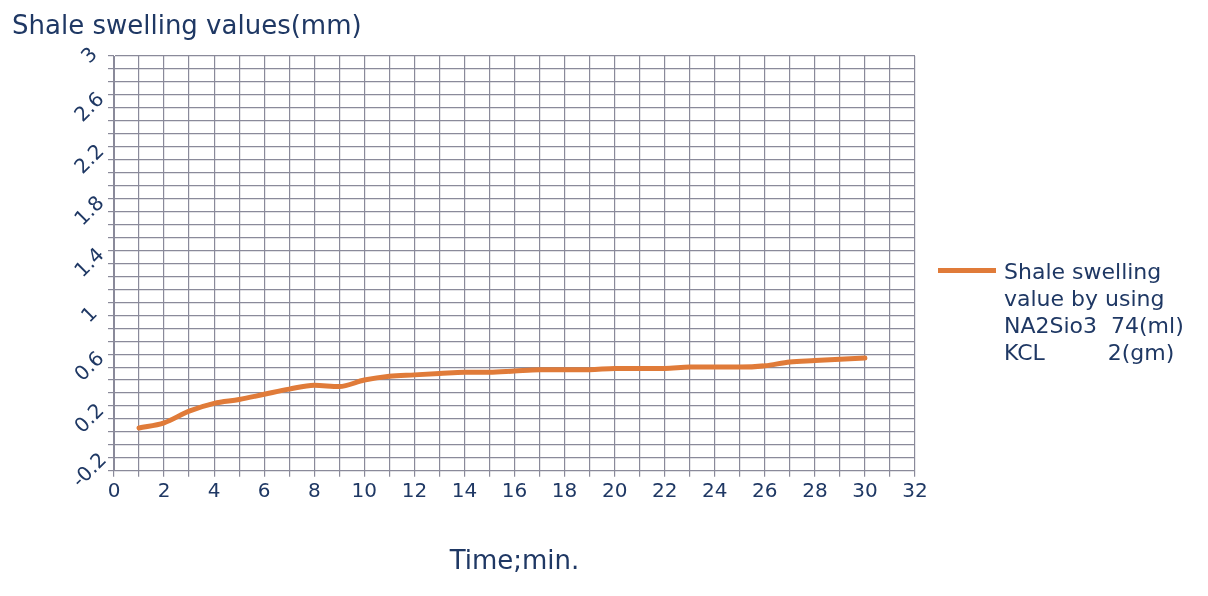 This screenshot has height=596, width=1208. Describe the element at coordinates (414, 490) in the screenshot. I see `x-tick-label: 12` at that location.